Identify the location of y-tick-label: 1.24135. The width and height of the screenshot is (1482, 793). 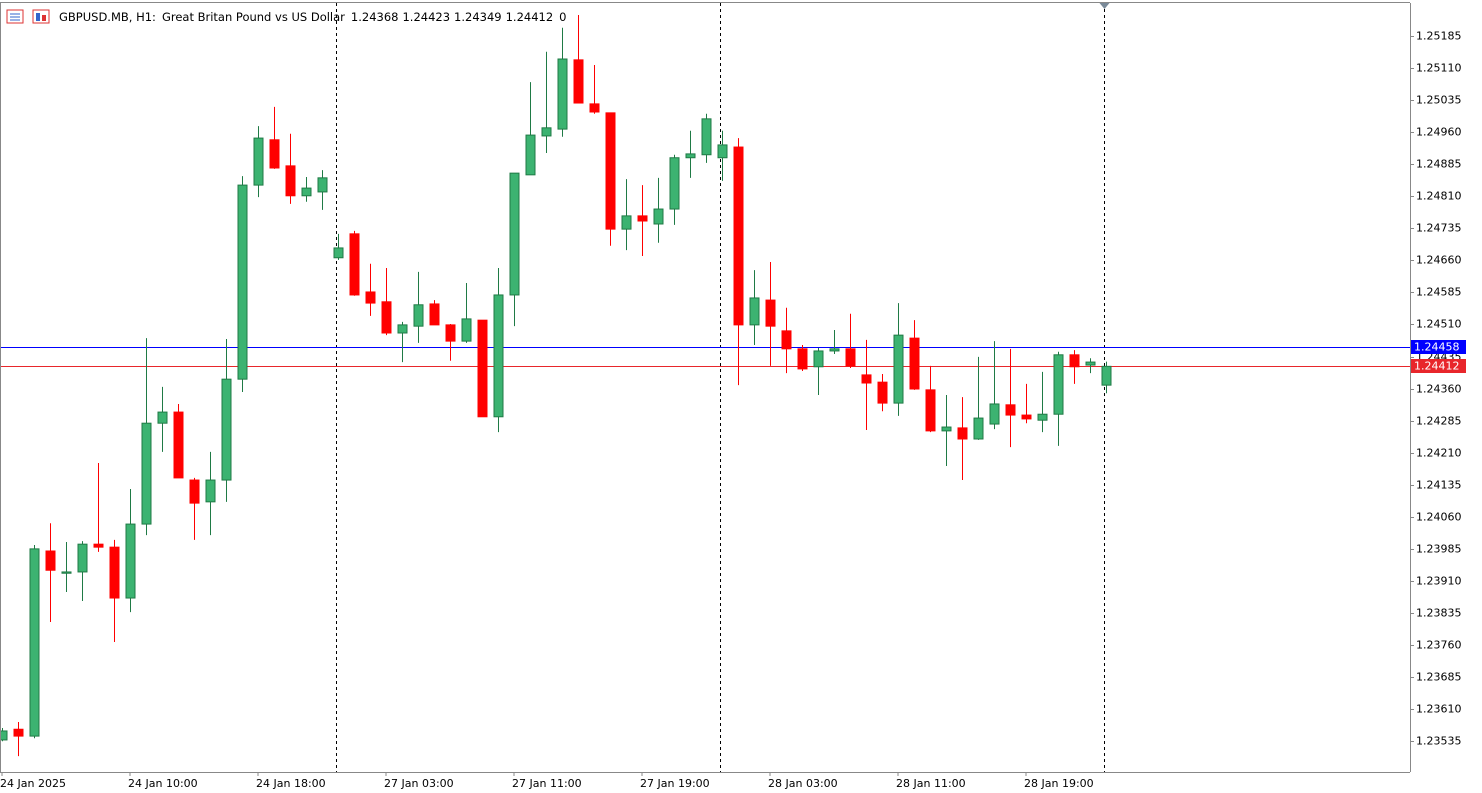
(1439, 485).